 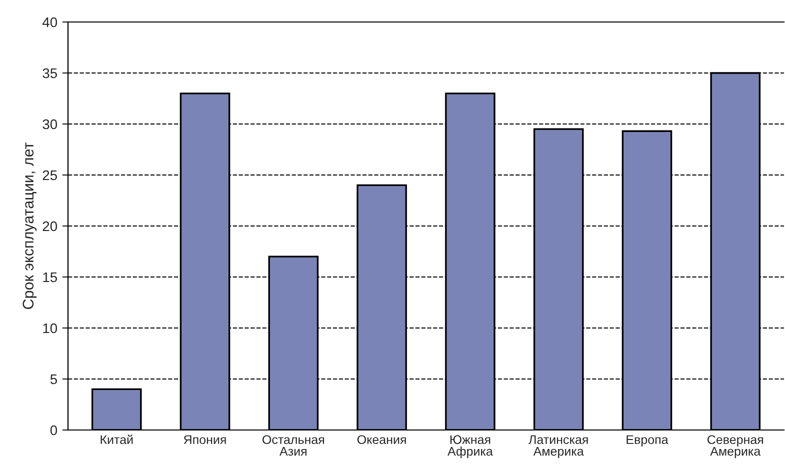 What do you see at coordinates (53, 379) in the screenshot?
I see `y-tick-label: 5` at bounding box center [53, 379].